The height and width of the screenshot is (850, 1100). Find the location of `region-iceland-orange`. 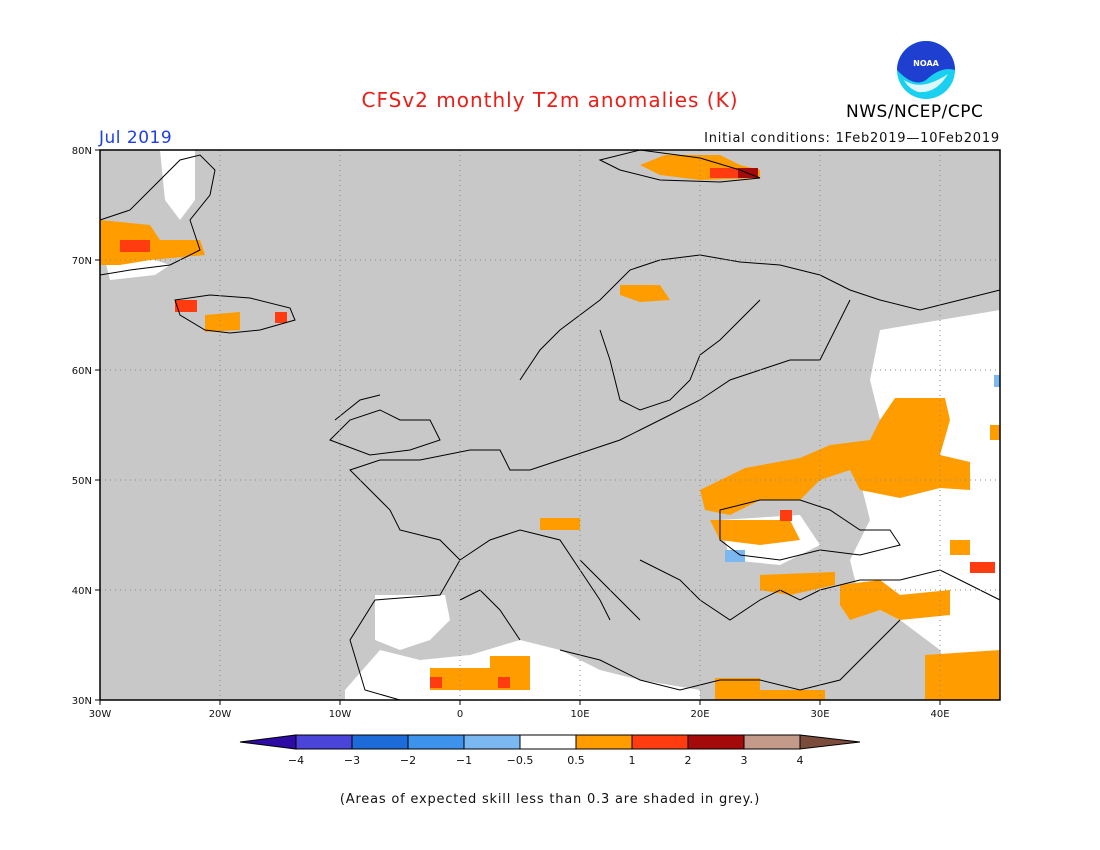

region-iceland-orange is located at coordinates (222, 322).